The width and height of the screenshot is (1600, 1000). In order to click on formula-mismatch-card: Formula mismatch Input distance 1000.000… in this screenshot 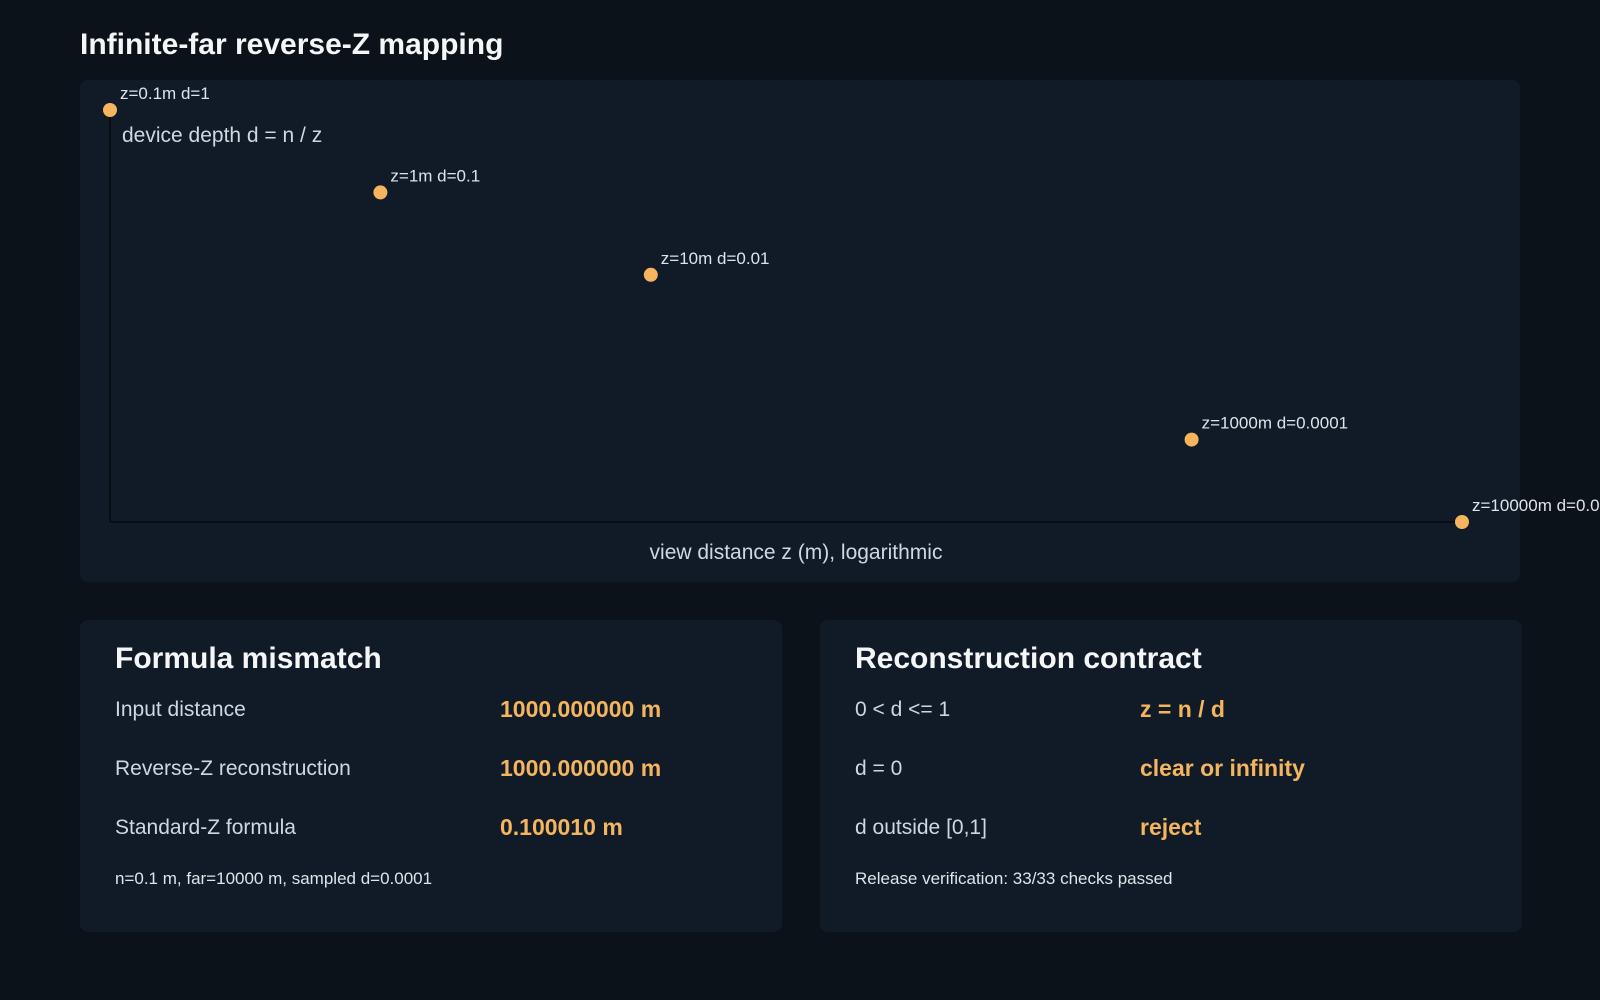, I will do `click(431, 776)`.